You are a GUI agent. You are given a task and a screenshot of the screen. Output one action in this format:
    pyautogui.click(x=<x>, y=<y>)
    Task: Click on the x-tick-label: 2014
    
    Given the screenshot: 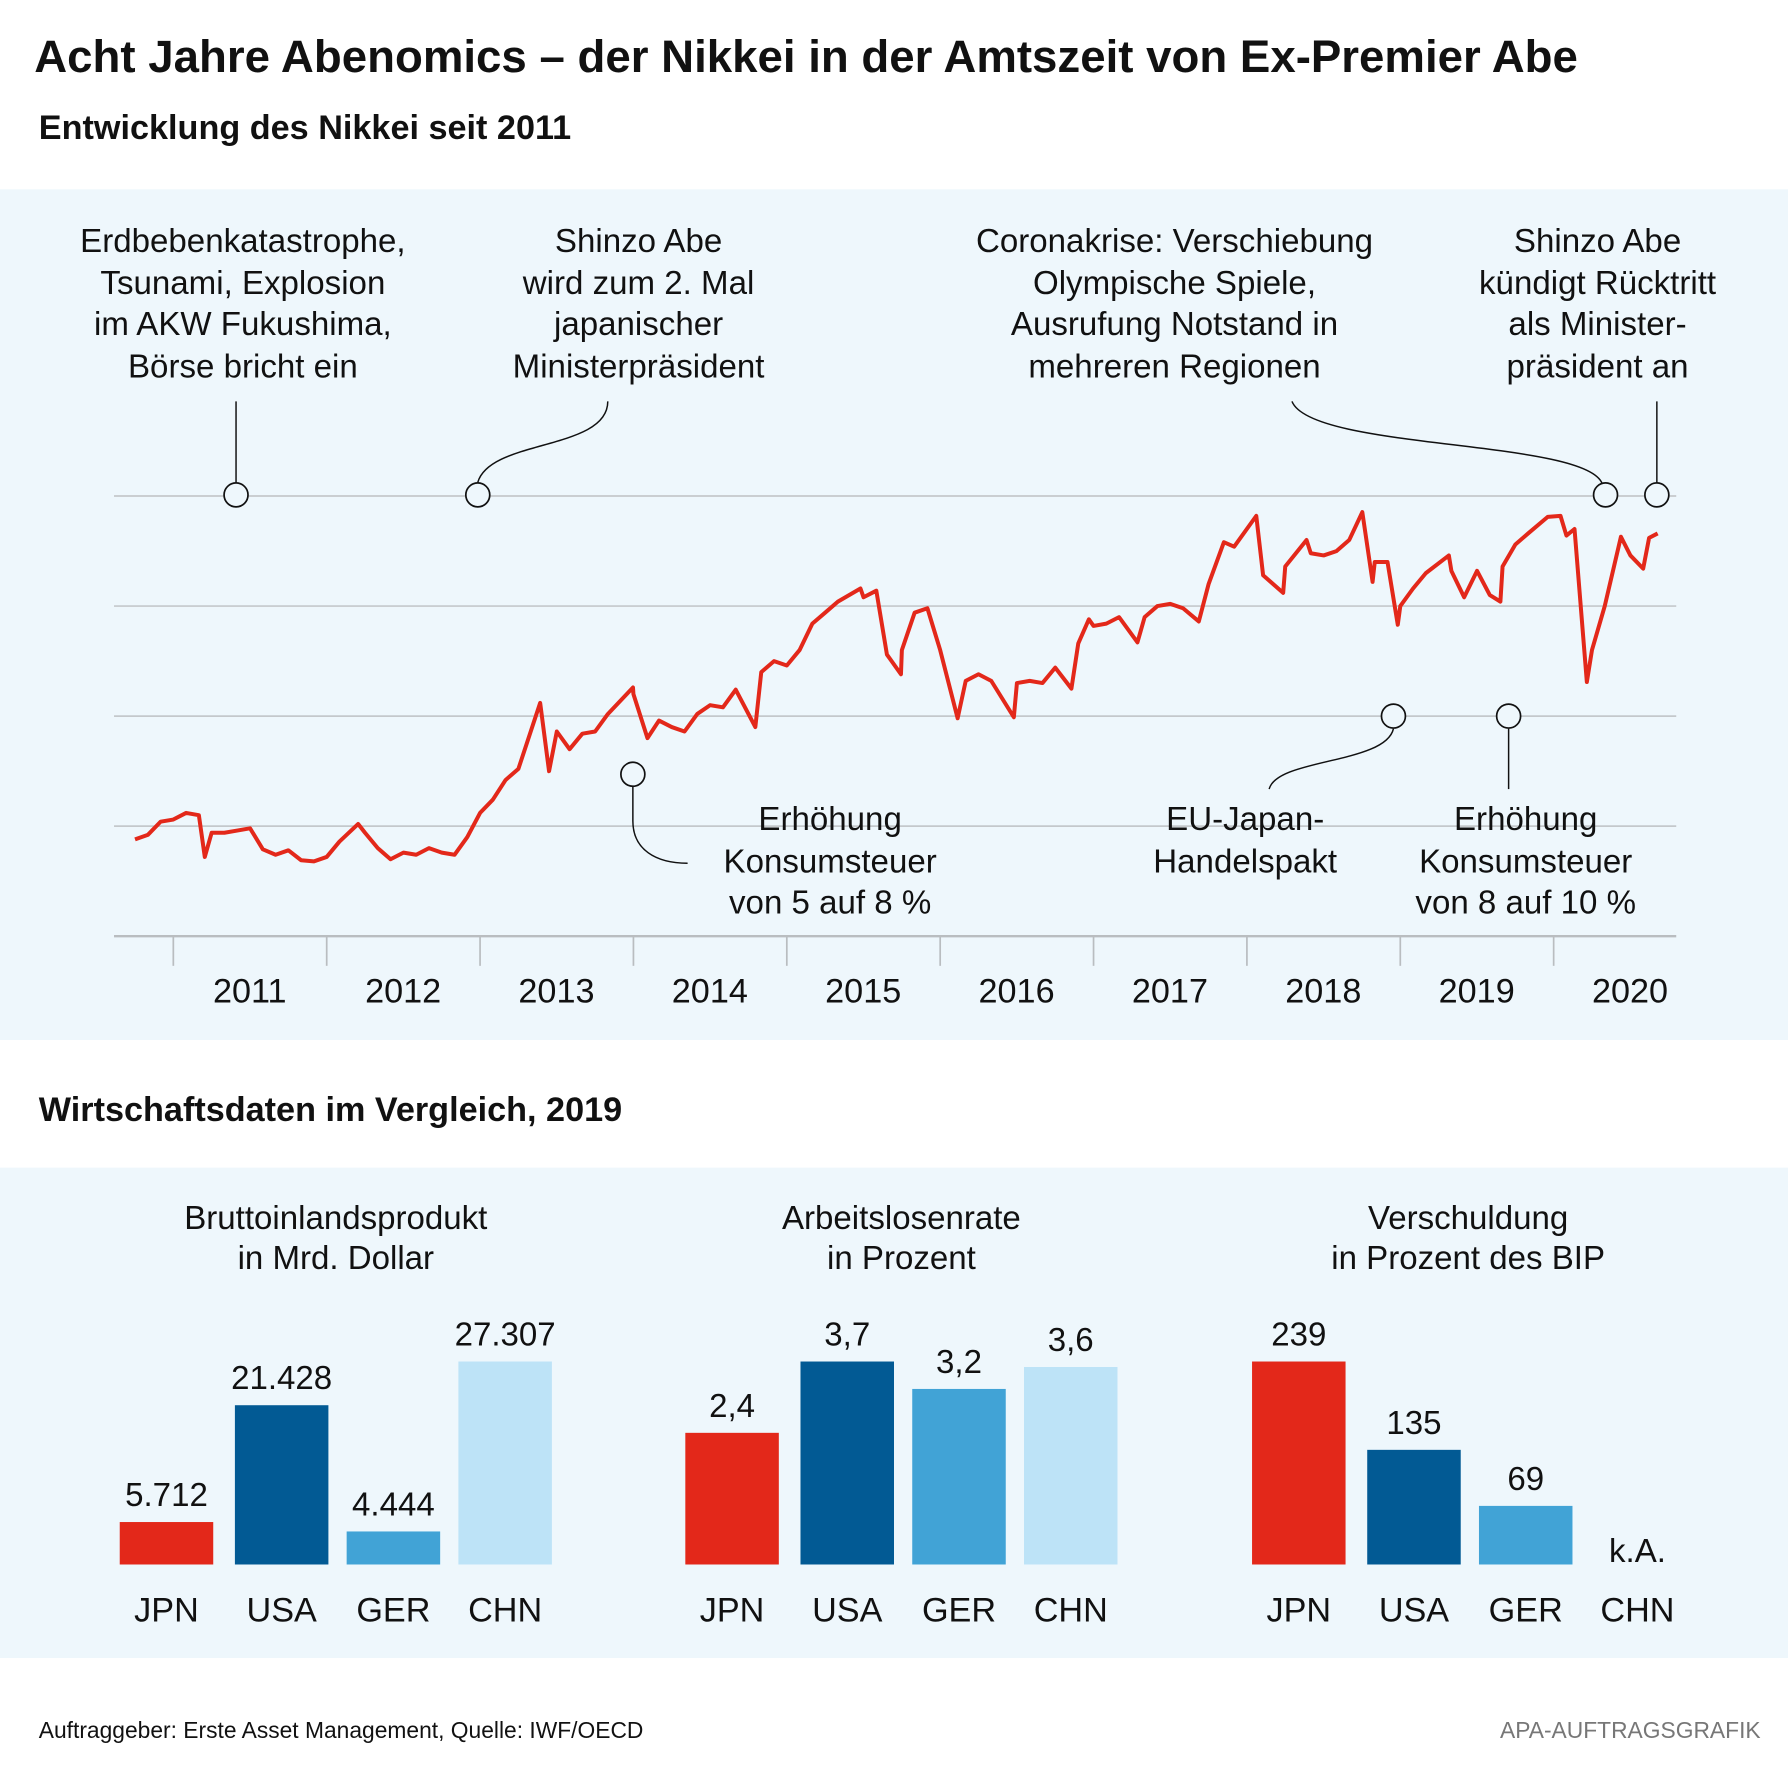 What is the action you would take?
    pyautogui.click(x=710, y=991)
    